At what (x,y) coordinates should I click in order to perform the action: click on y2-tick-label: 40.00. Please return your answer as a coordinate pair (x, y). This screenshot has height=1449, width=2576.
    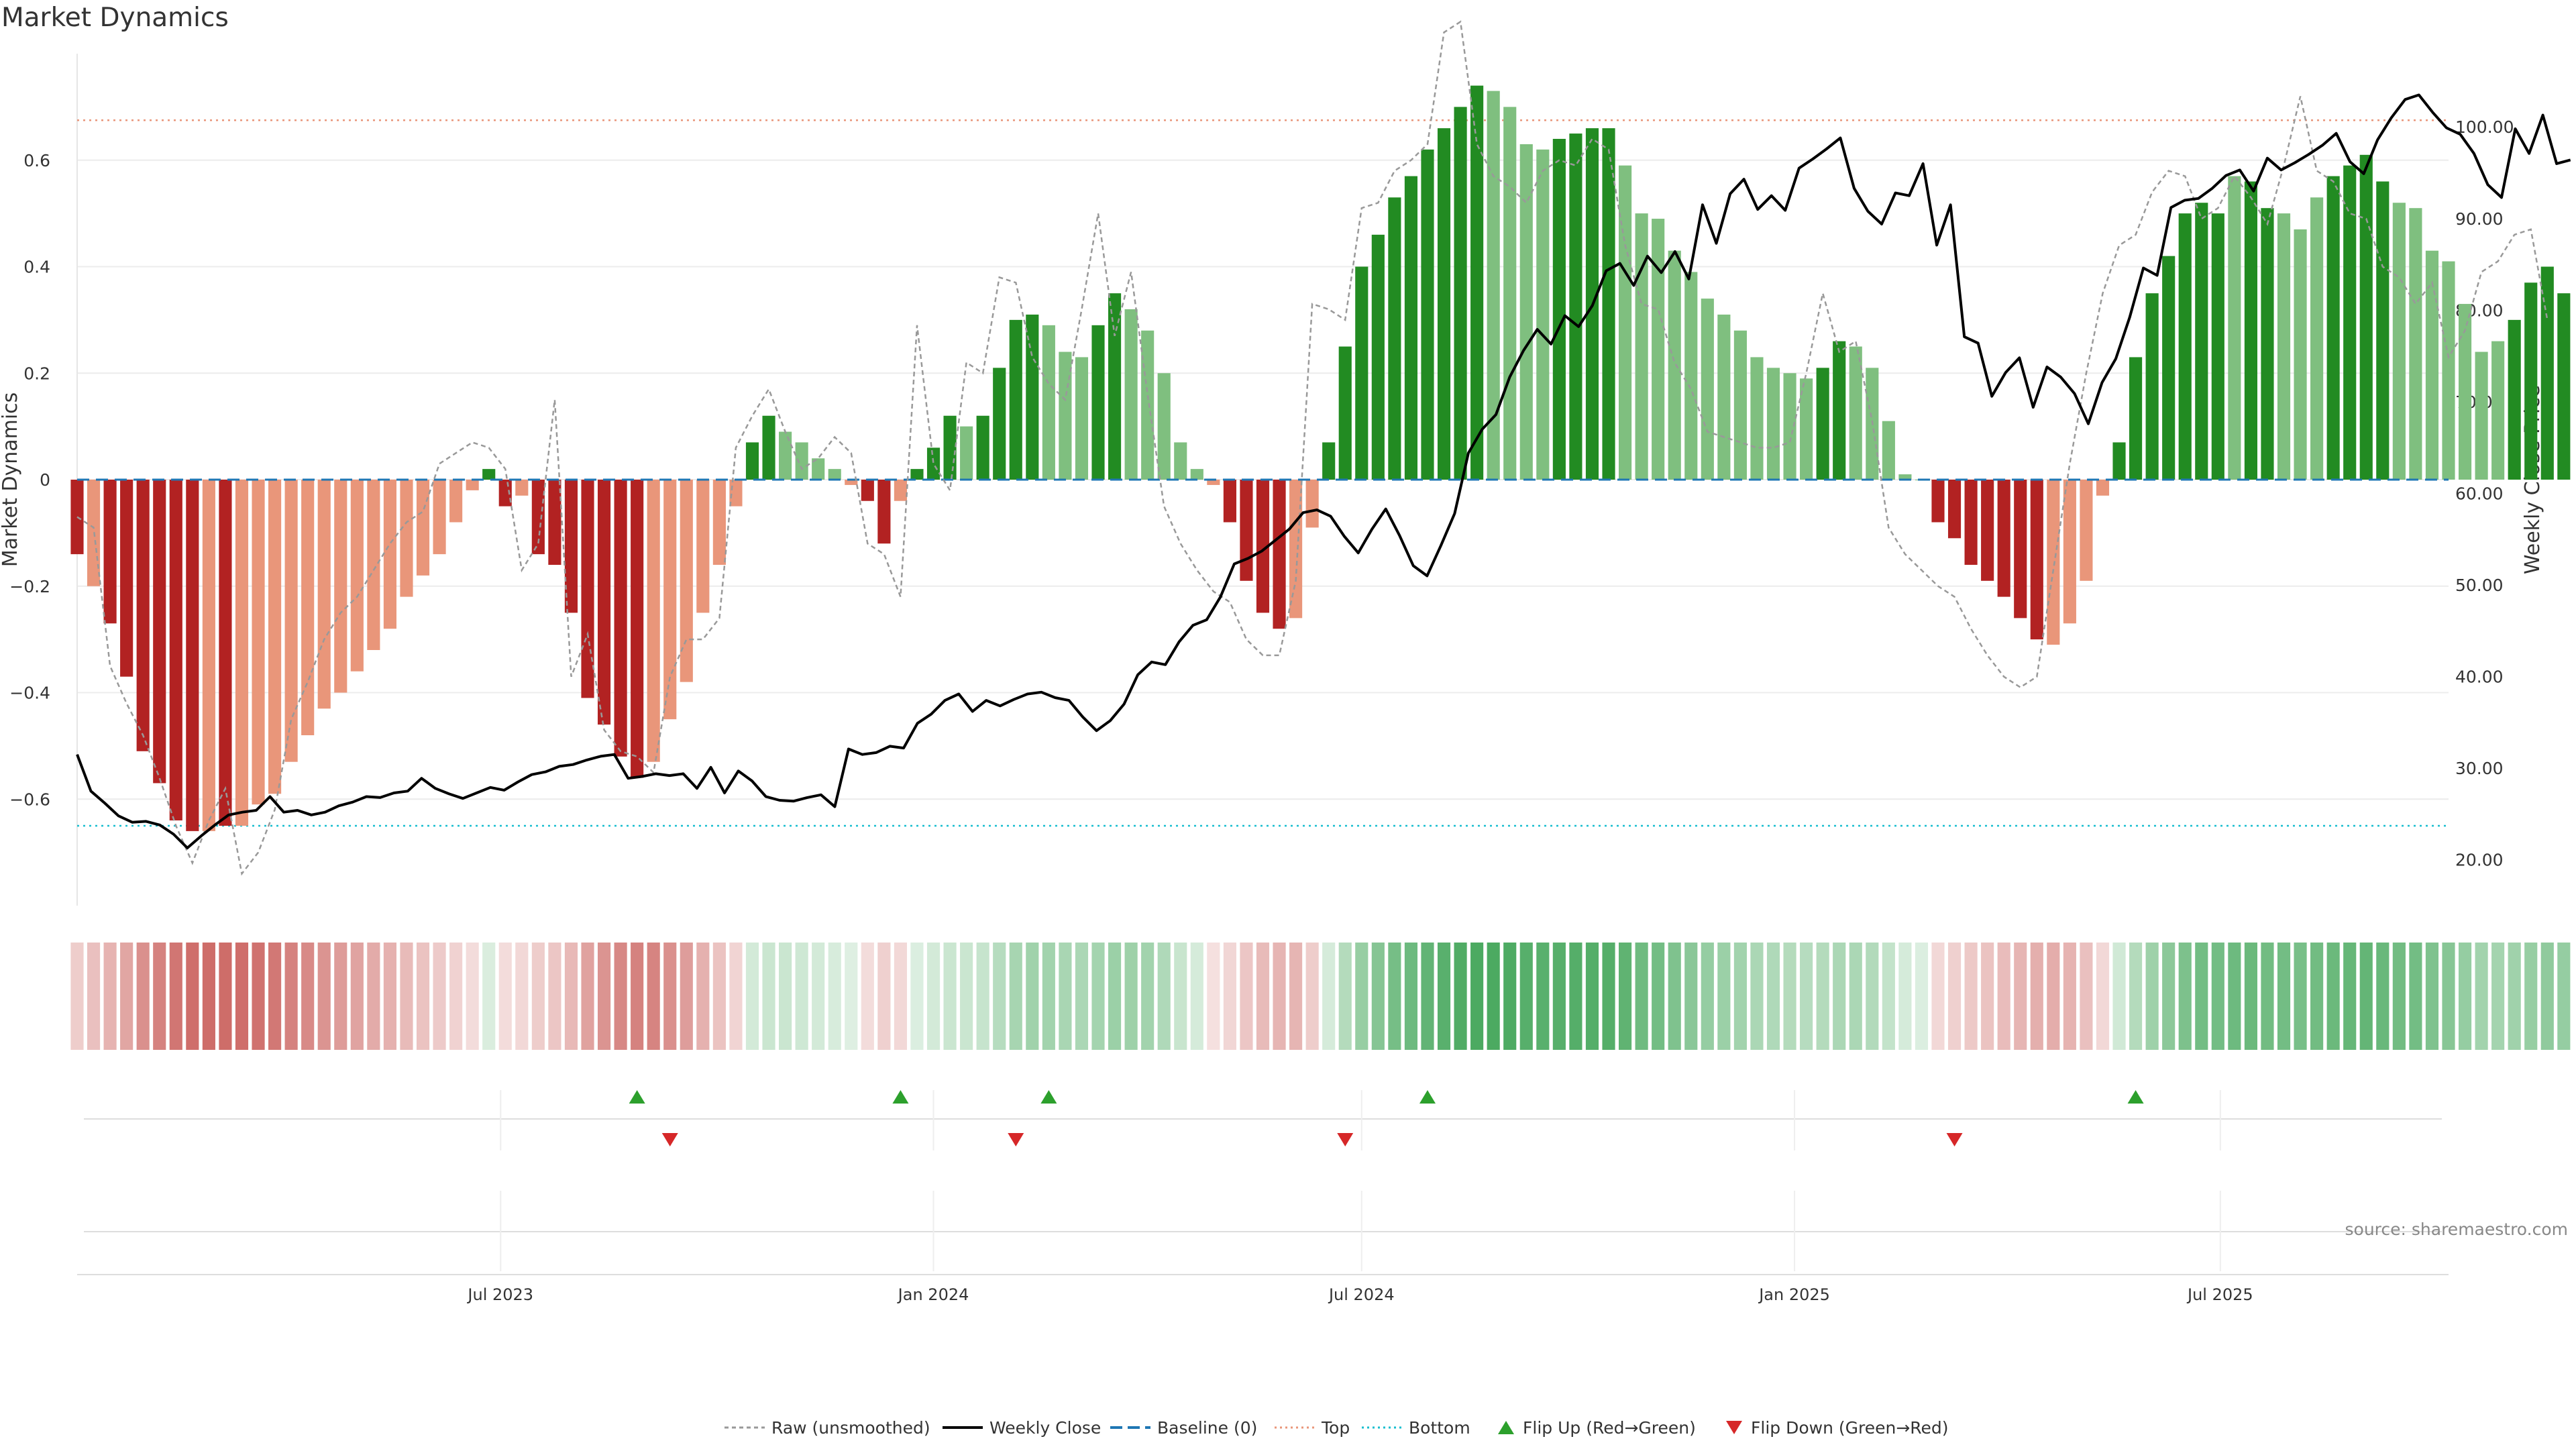
    Looking at the image, I should click on (2479, 677).